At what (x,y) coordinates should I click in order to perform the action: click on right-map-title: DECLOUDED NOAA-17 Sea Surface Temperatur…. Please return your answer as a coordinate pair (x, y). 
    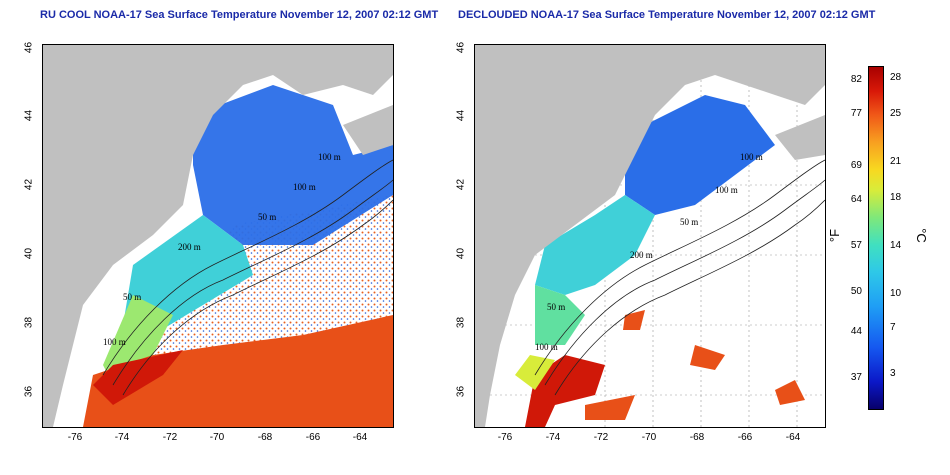
    Looking at the image, I should click on (667, 15).